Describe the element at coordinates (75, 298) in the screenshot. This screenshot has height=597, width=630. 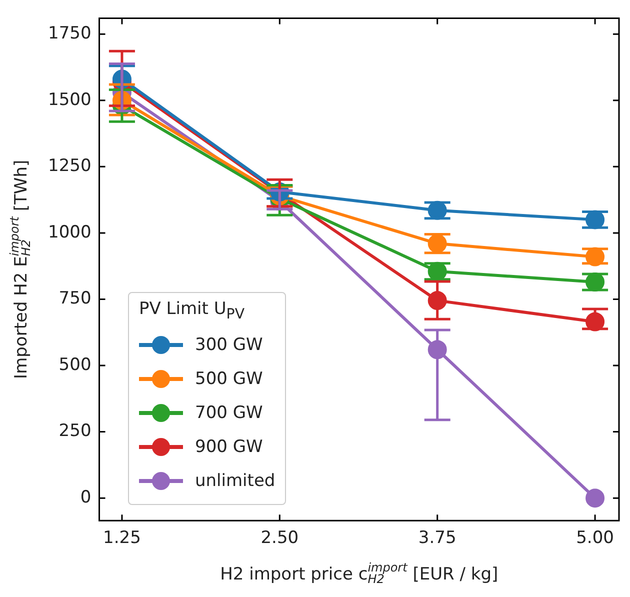
I see `y-tick-label: 750` at that location.